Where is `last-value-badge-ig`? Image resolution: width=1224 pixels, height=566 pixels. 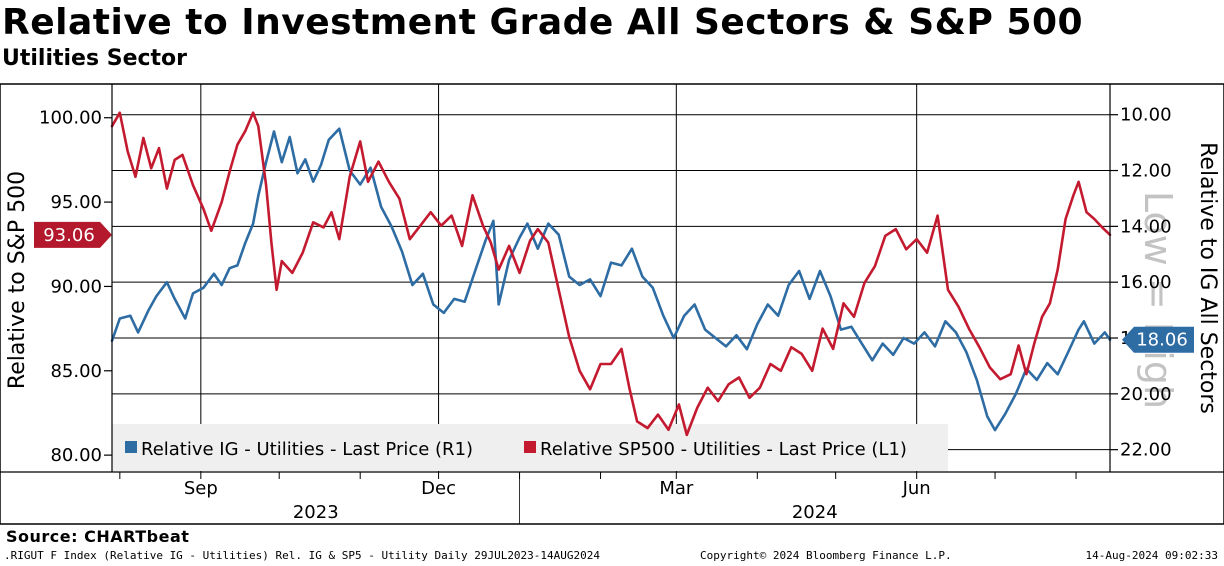 last-value-badge-ig is located at coordinates (1158, 339).